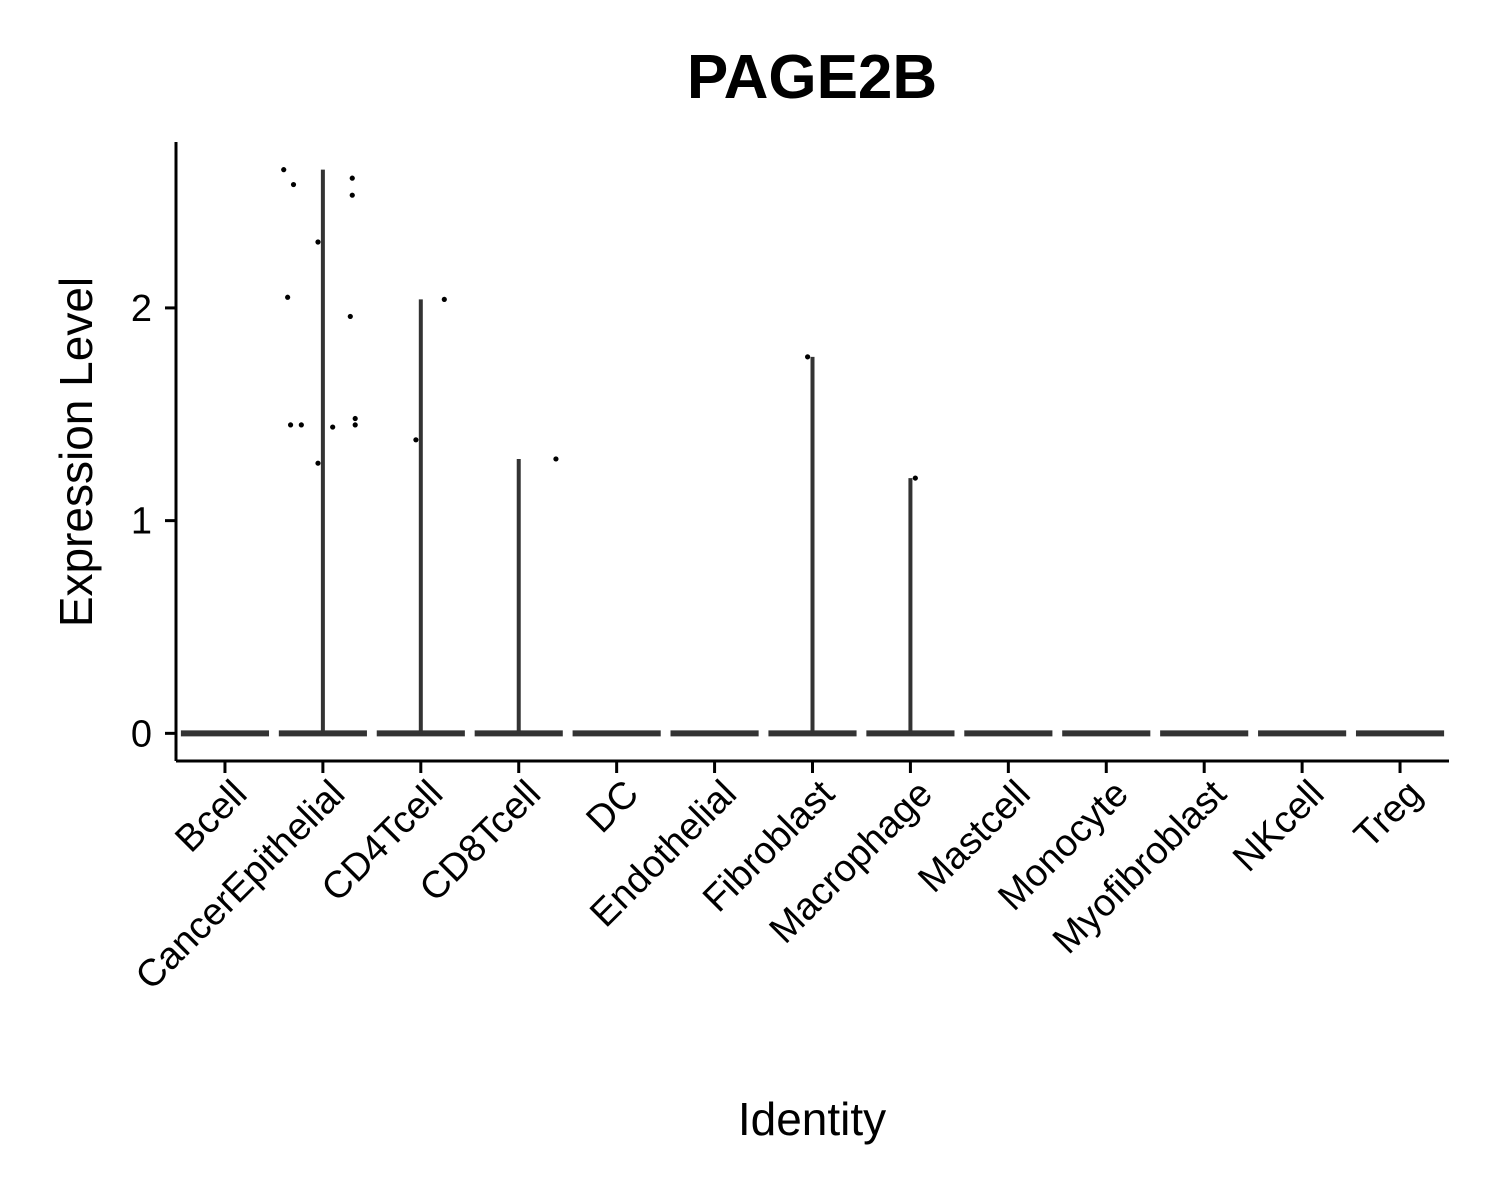 The height and width of the screenshot is (1200, 1500). Describe the element at coordinates (141, 522) in the screenshot. I see `y-tick-label: 1` at that location.